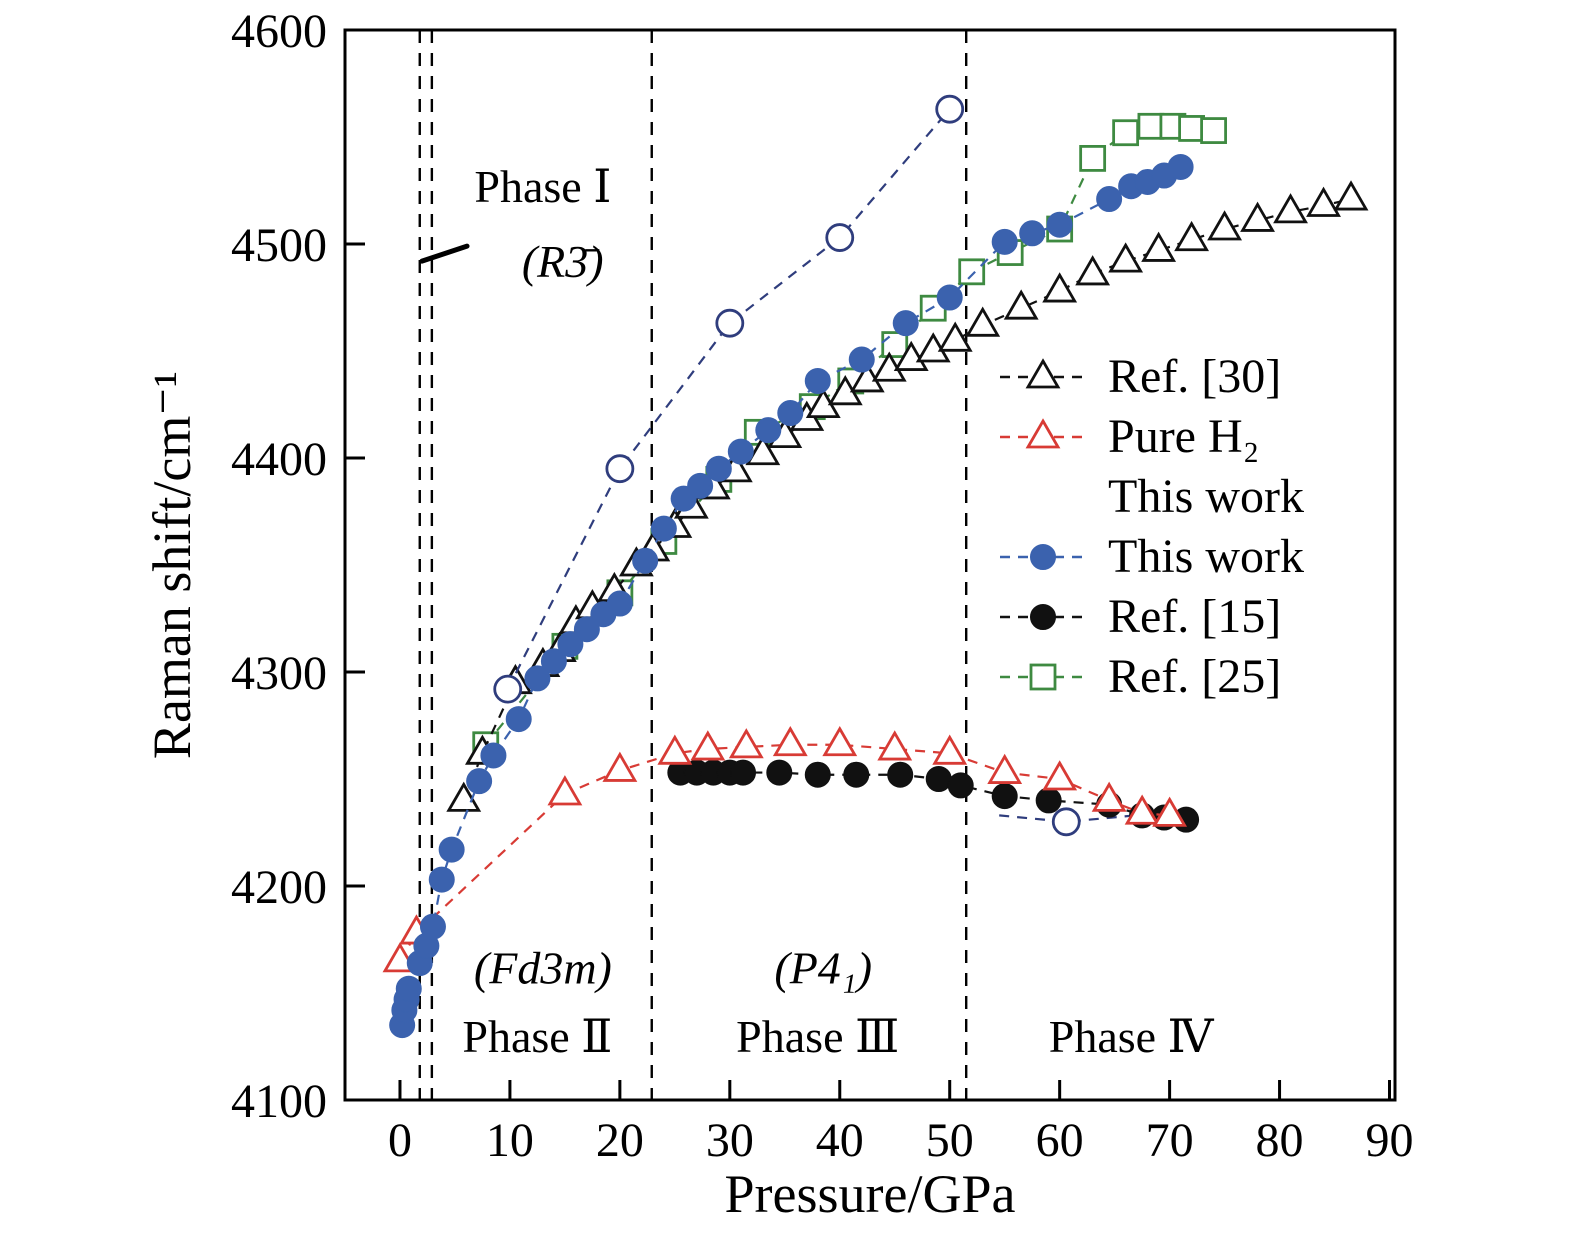  What do you see at coordinates (730, 1140) in the screenshot?
I see `x-tick-label: 30` at bounding box center [730, 1140].